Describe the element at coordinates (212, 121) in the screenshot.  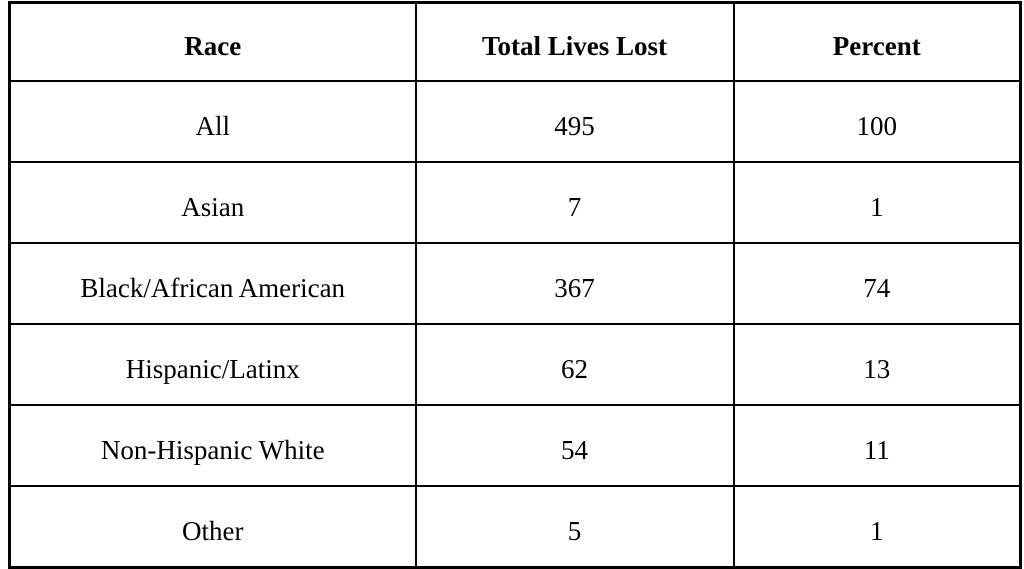
I see `cell-race: All` at that location.